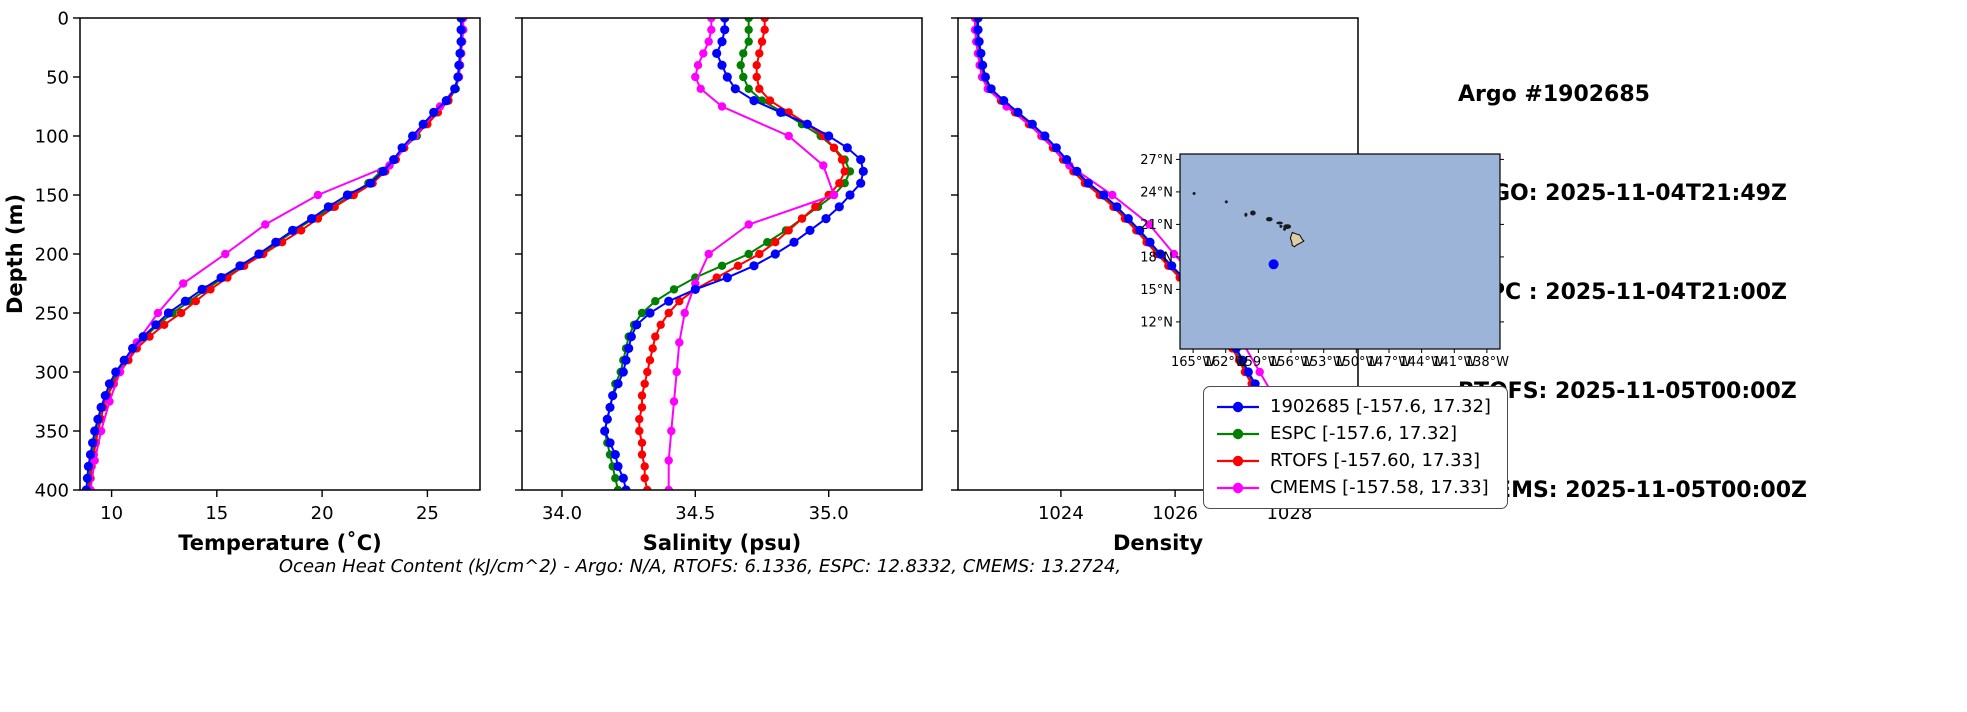  What do you see at coordinates (1156, 257) in the screenshot?
I see `map-y-tick-label: 18°N` at bounding box center [1156, 257].